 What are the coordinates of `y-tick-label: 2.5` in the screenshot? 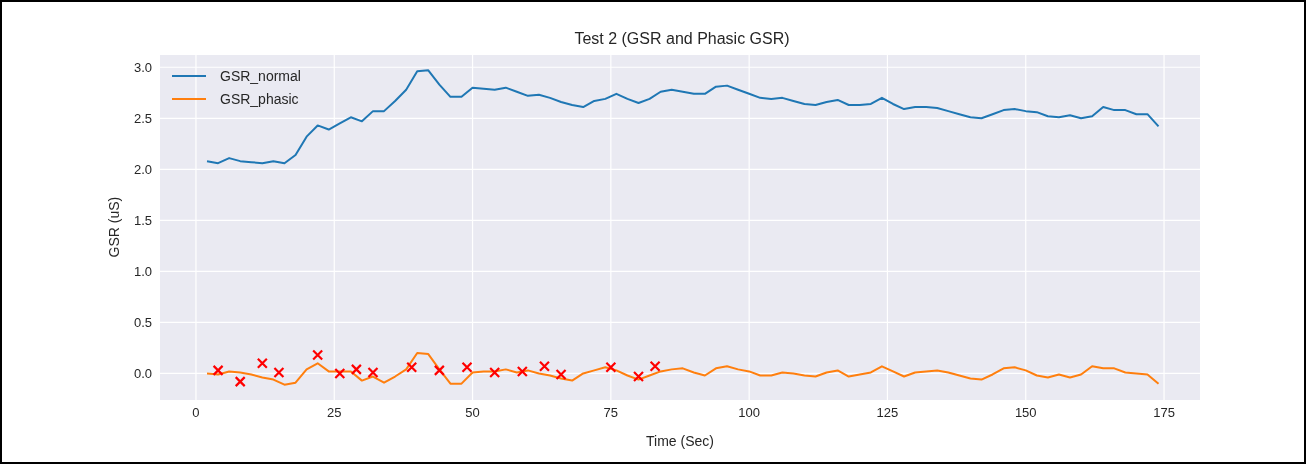 It's located at (142, 118).